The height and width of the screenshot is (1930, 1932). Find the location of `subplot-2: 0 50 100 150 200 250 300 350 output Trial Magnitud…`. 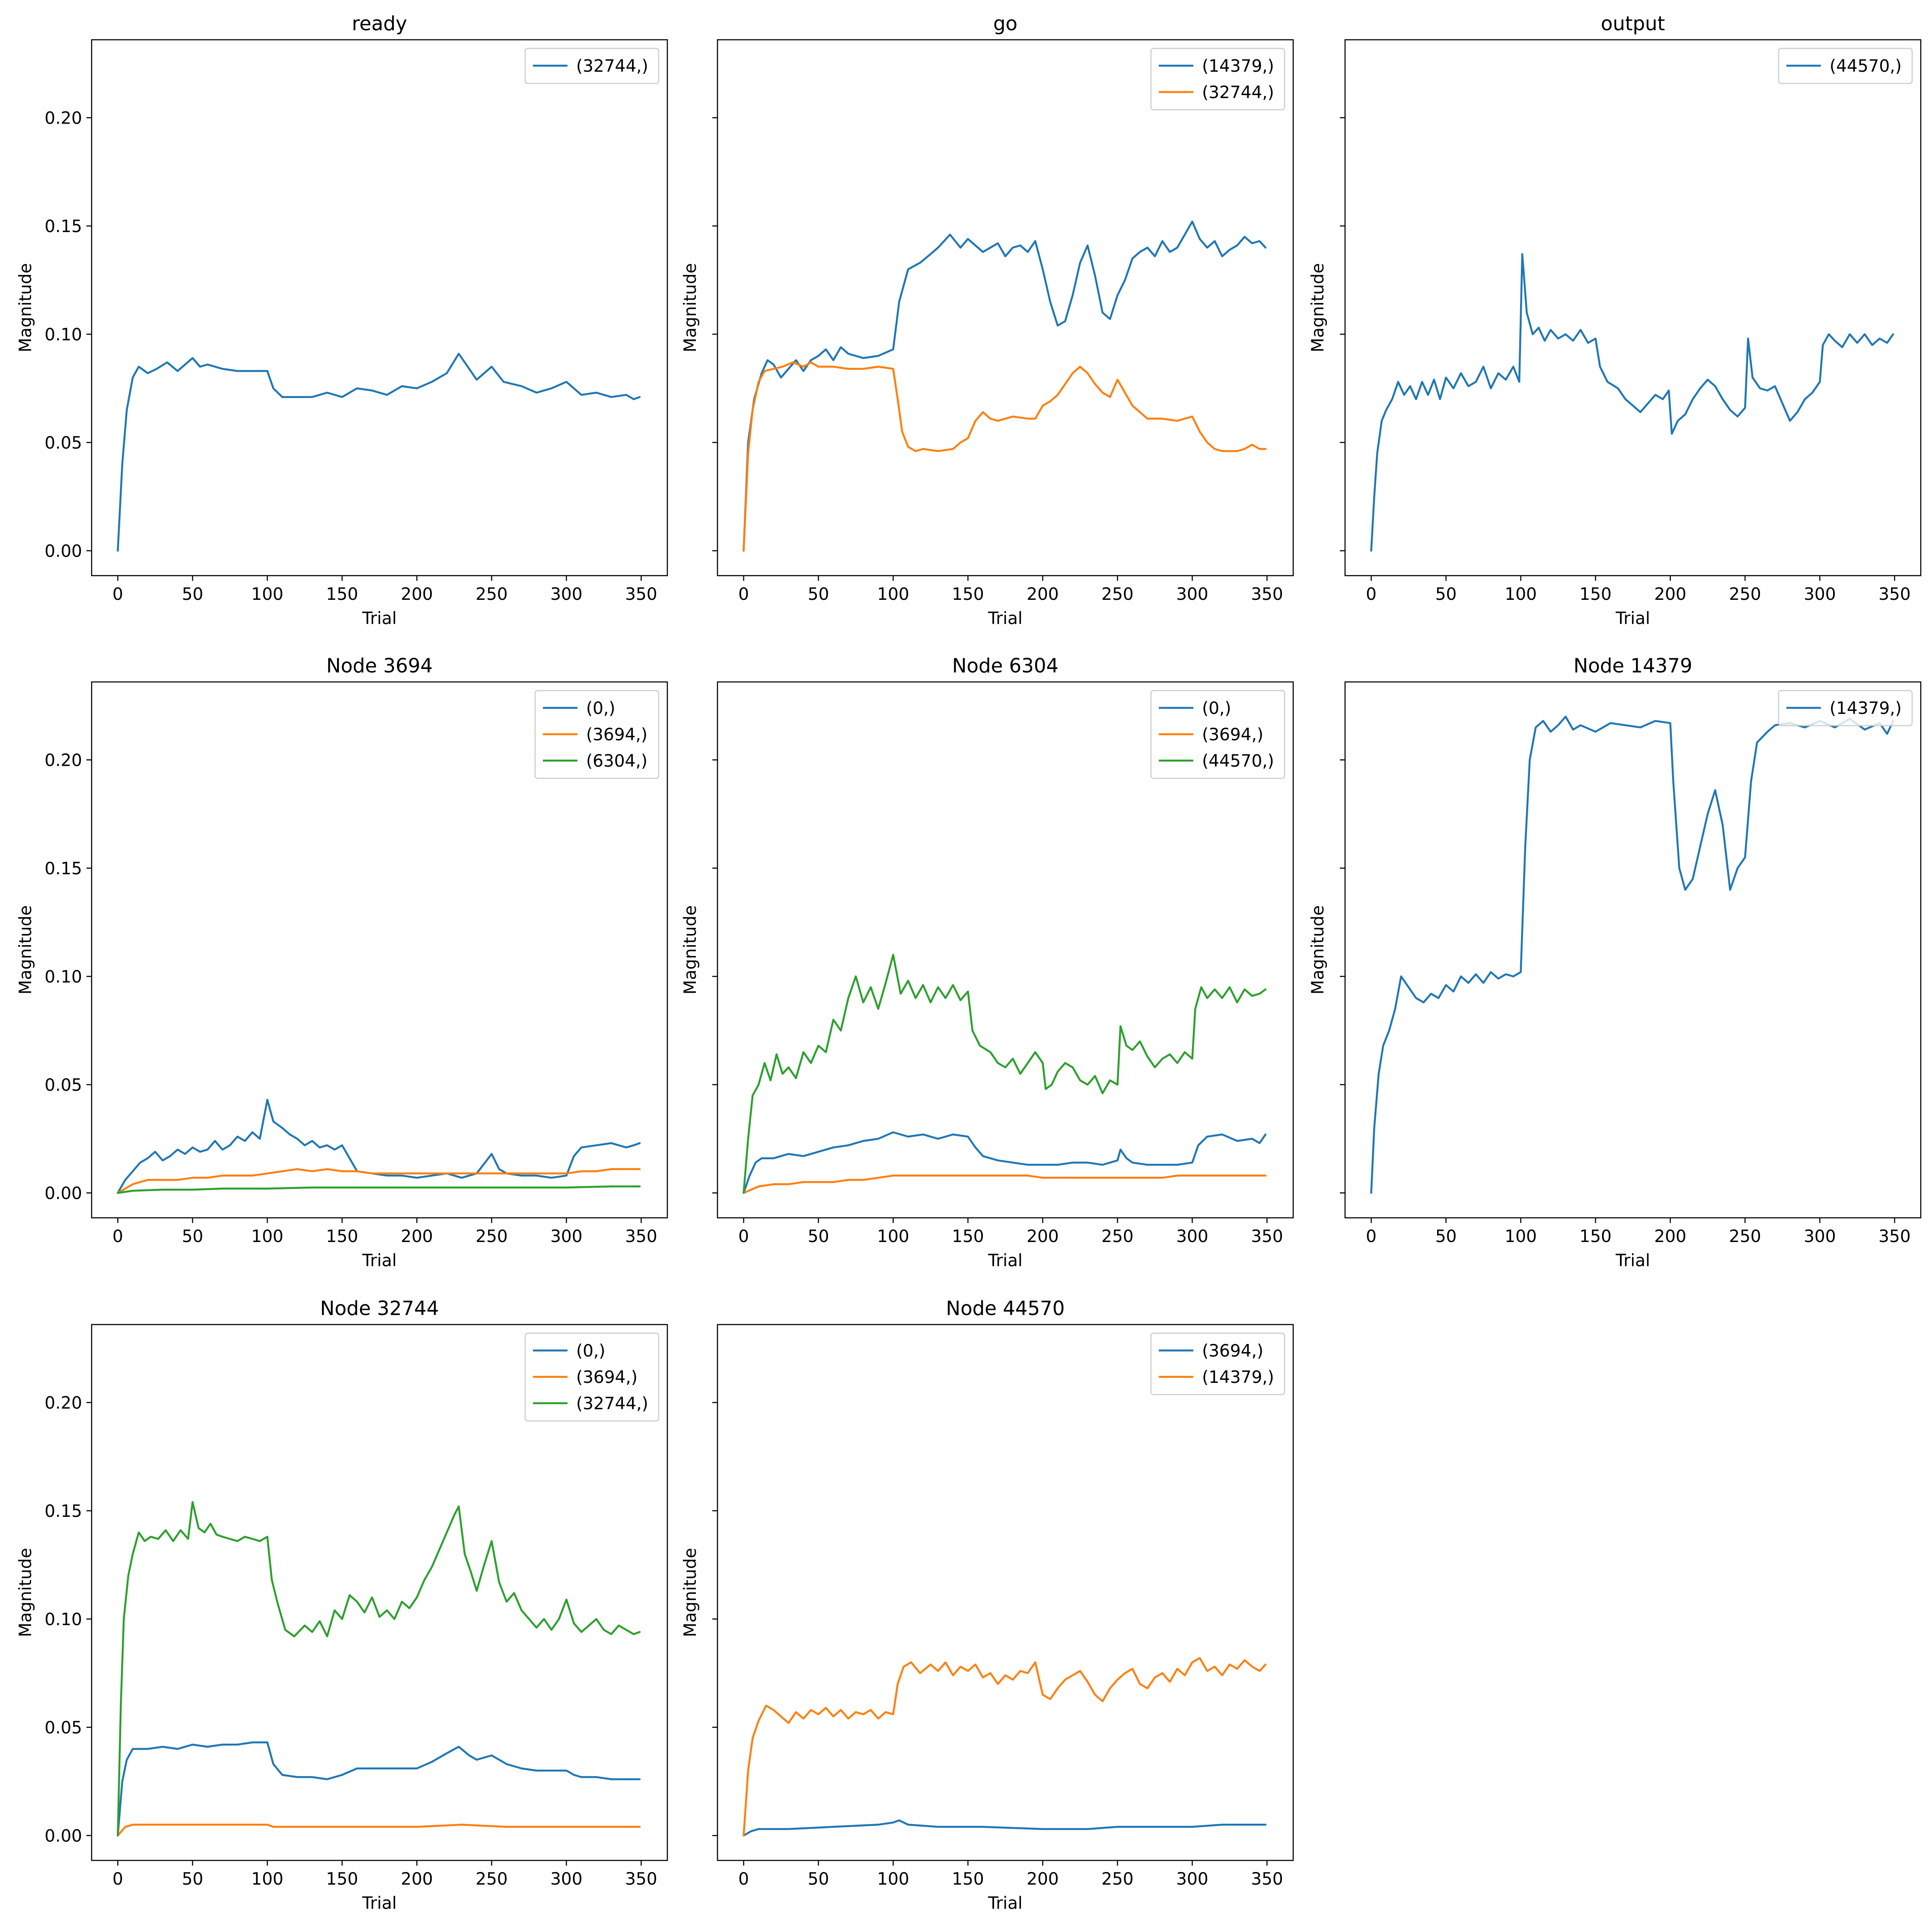

subplot-2: 0 50 100 150 200 250 300 350 output Trial Magnitud… is located at coordinates (1615, 320).